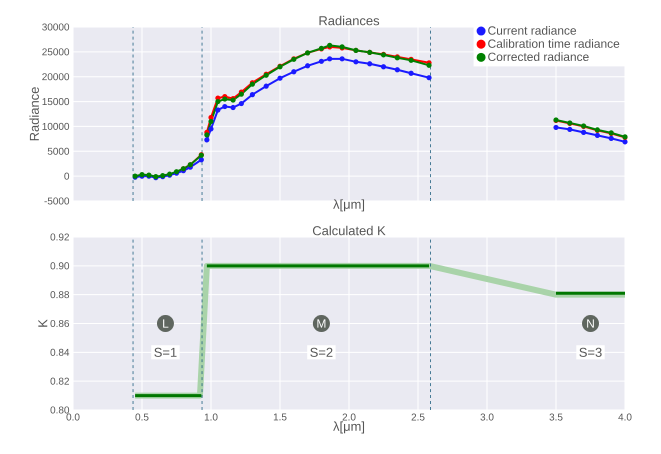 The image size is (661, 454). What do you see at coordinates (60, 410) in the screenshot?
I see `y-tick-label: 0.80` at bounding box center [60, 410].